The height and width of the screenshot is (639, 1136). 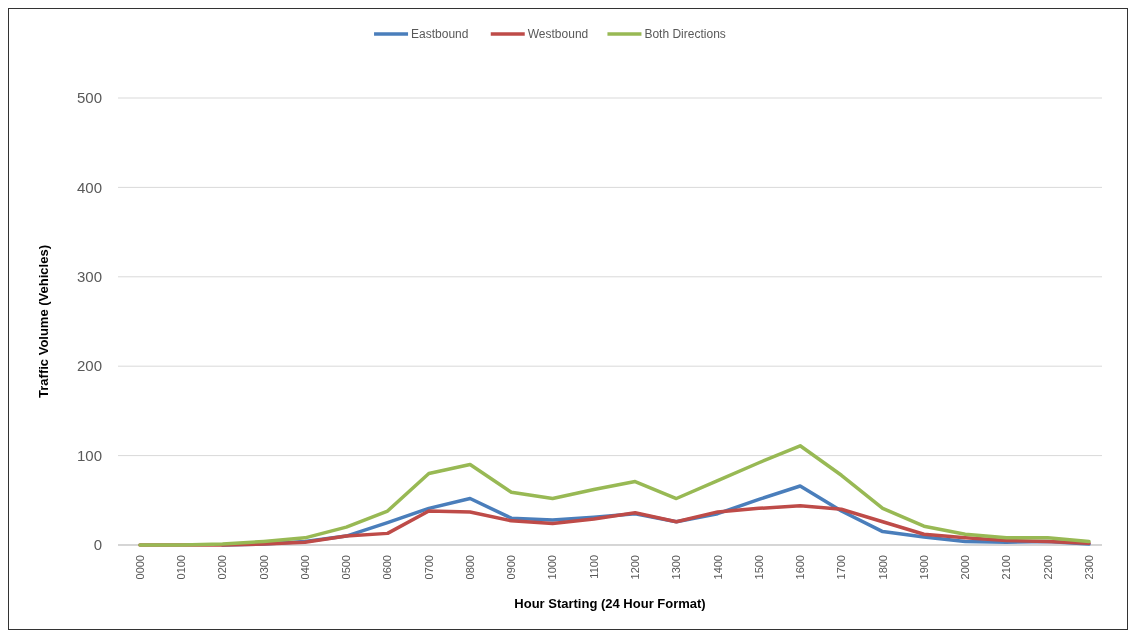 I want to click on x-tick-label: 1800, so click(x=882, y=567).